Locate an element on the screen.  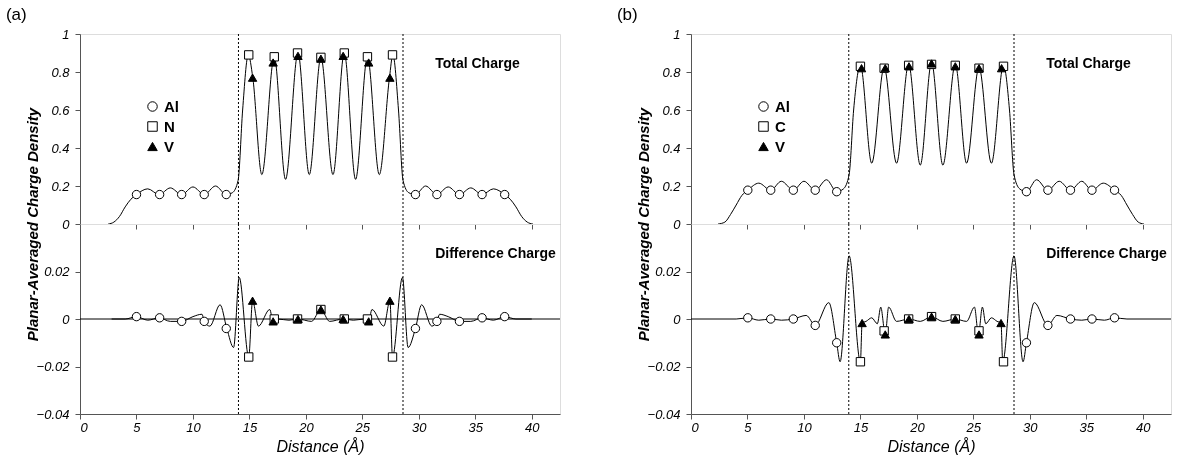
chart-title: (b) is located at coordinates (627, 14).